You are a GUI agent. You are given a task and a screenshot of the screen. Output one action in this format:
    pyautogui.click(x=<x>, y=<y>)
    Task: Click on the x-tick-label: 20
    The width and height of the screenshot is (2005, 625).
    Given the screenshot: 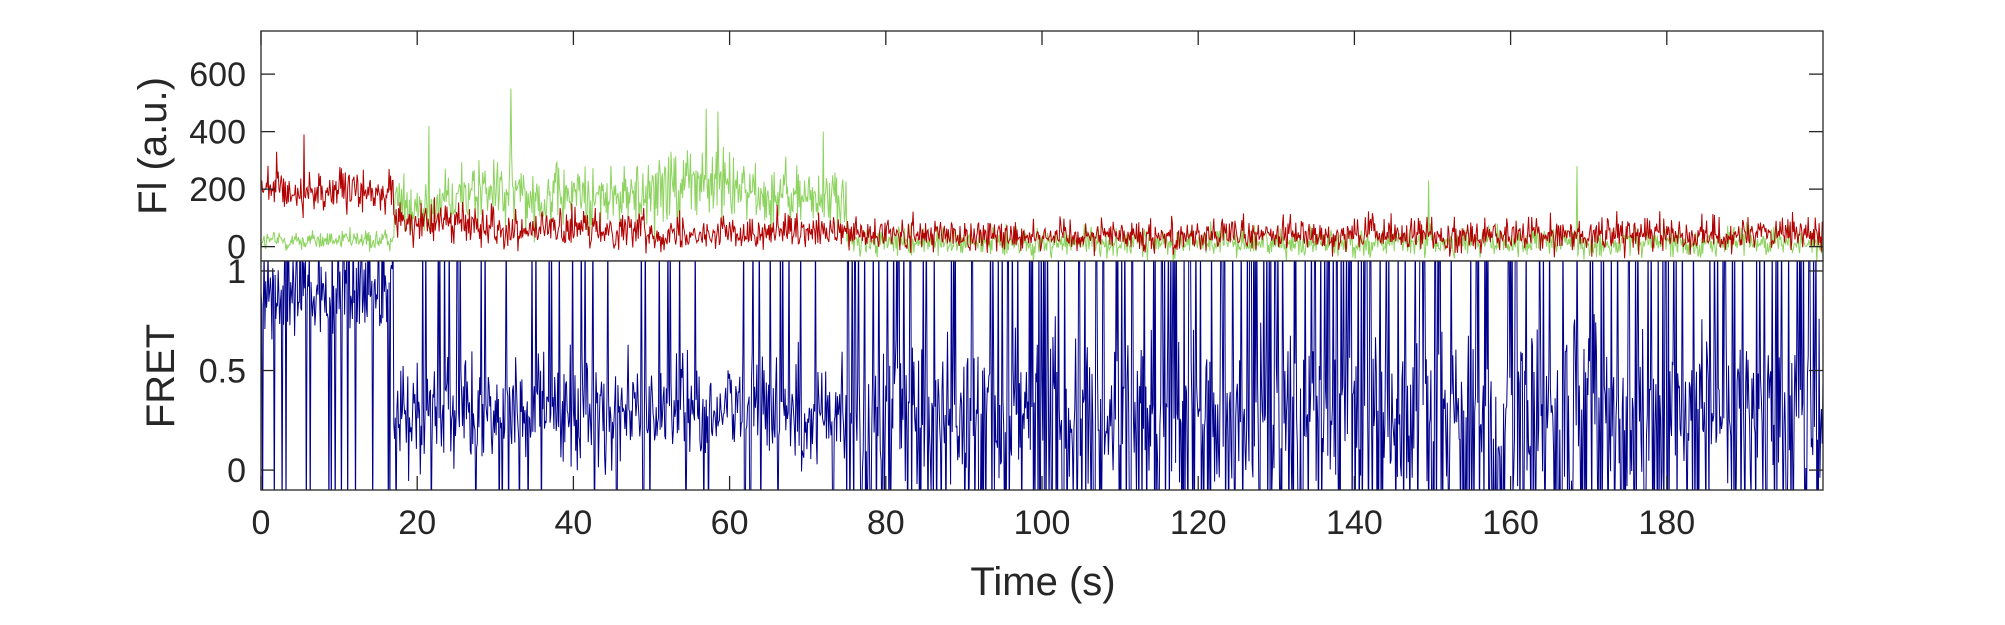 What is the action you would take?
    pyautogui.click(x=417, y=523)
    